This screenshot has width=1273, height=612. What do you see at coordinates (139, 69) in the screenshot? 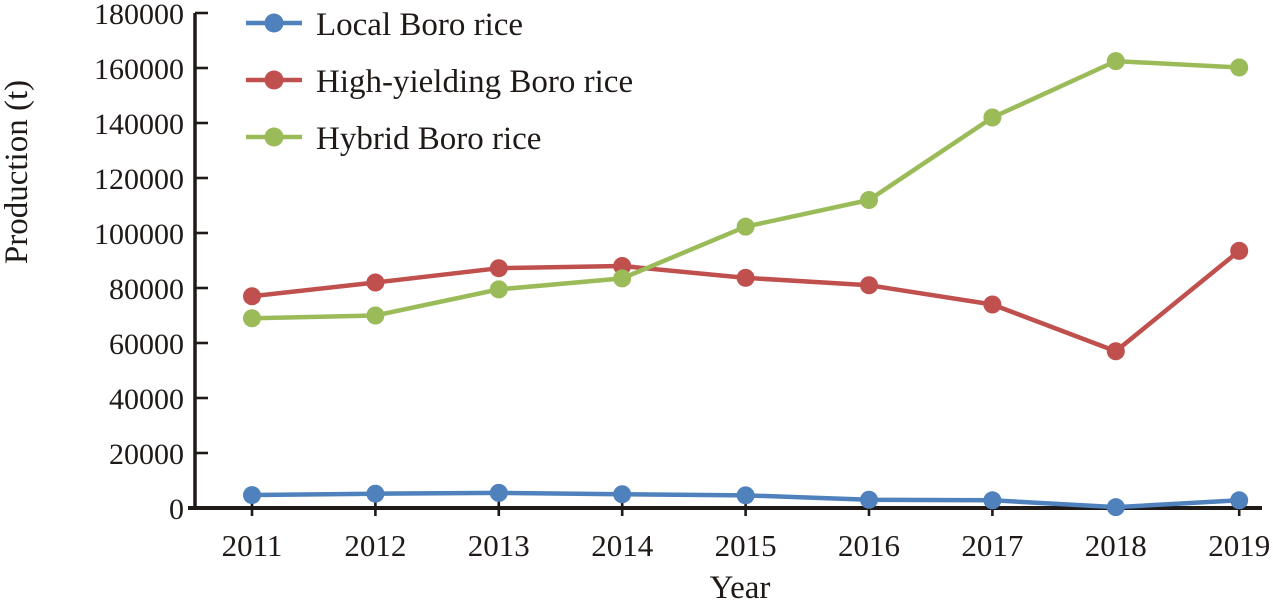
I see `y-tick-label: 160000` at bounding box center [139, 69].